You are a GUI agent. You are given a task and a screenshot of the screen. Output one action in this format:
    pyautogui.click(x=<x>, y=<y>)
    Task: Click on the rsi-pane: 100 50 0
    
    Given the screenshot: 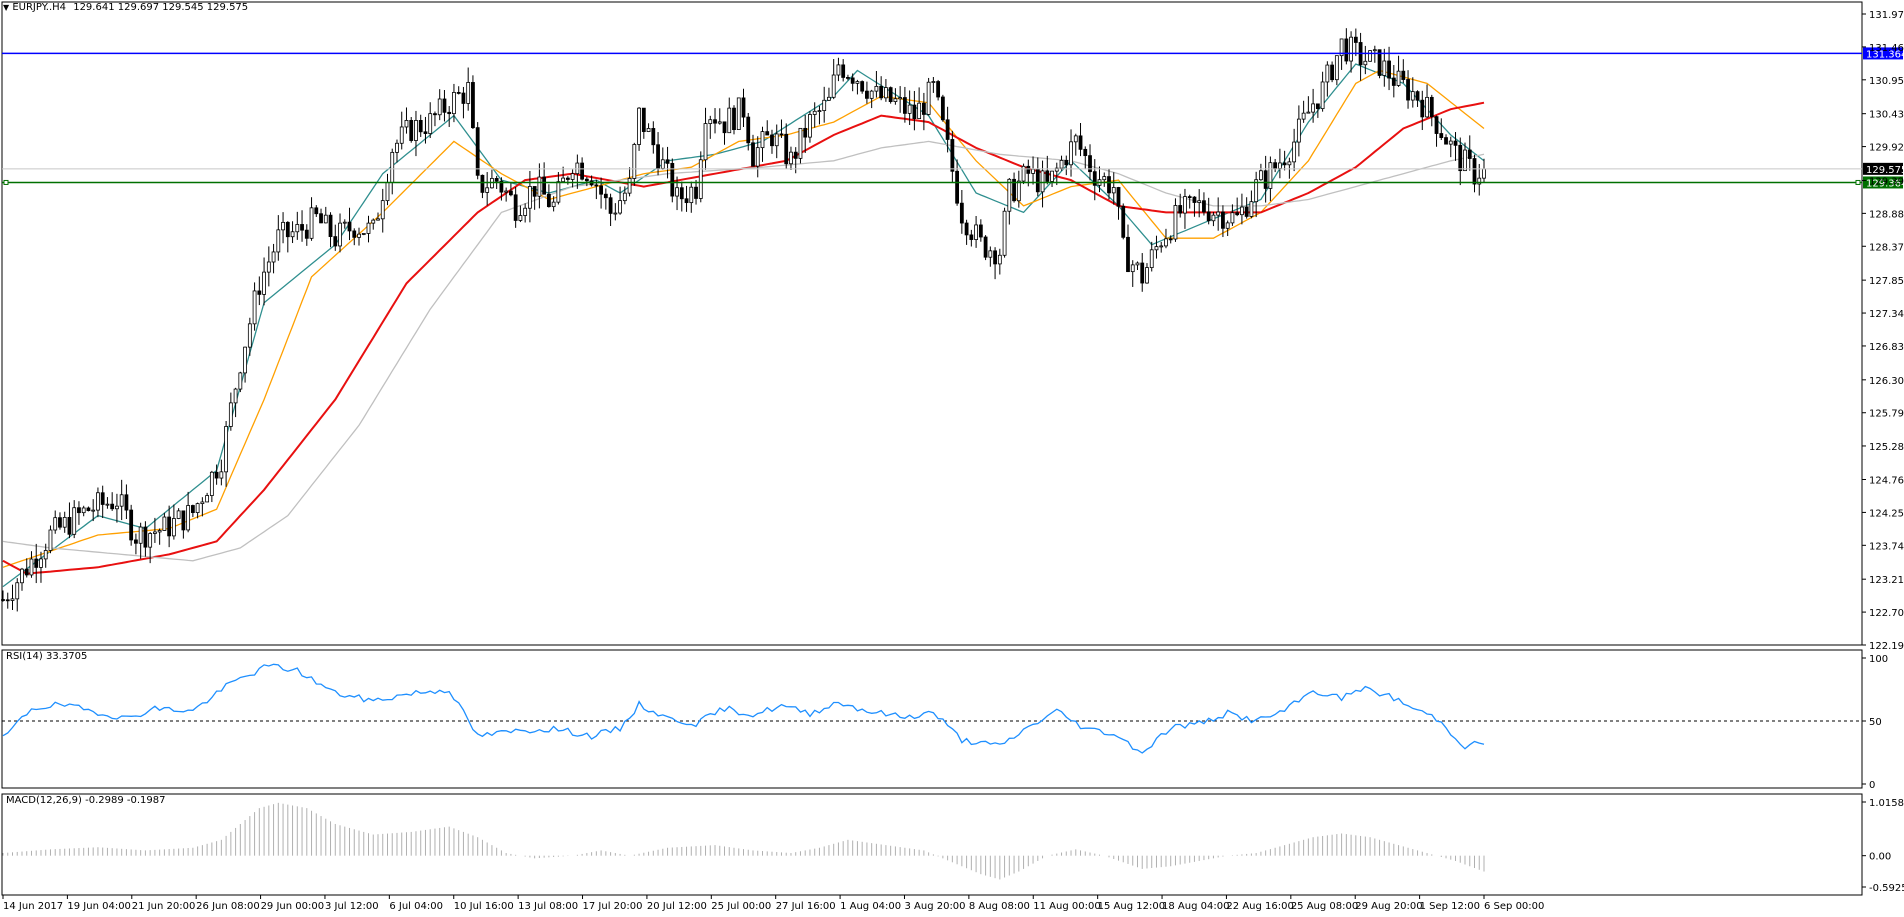 What is the action you would take?
    pyautogui.click(x=945, y=722)
    